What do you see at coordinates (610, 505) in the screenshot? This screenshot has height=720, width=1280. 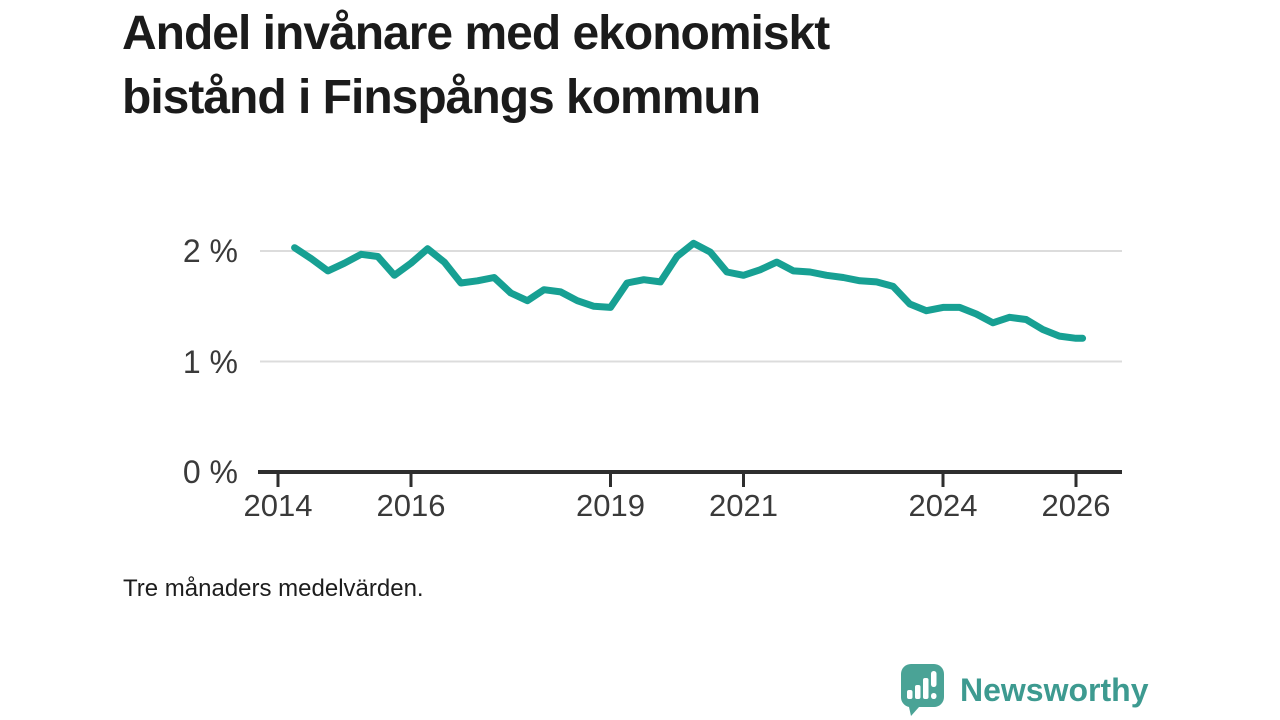 I see `x-tick-label-2019: 2019` at bounding box center [610, 505].